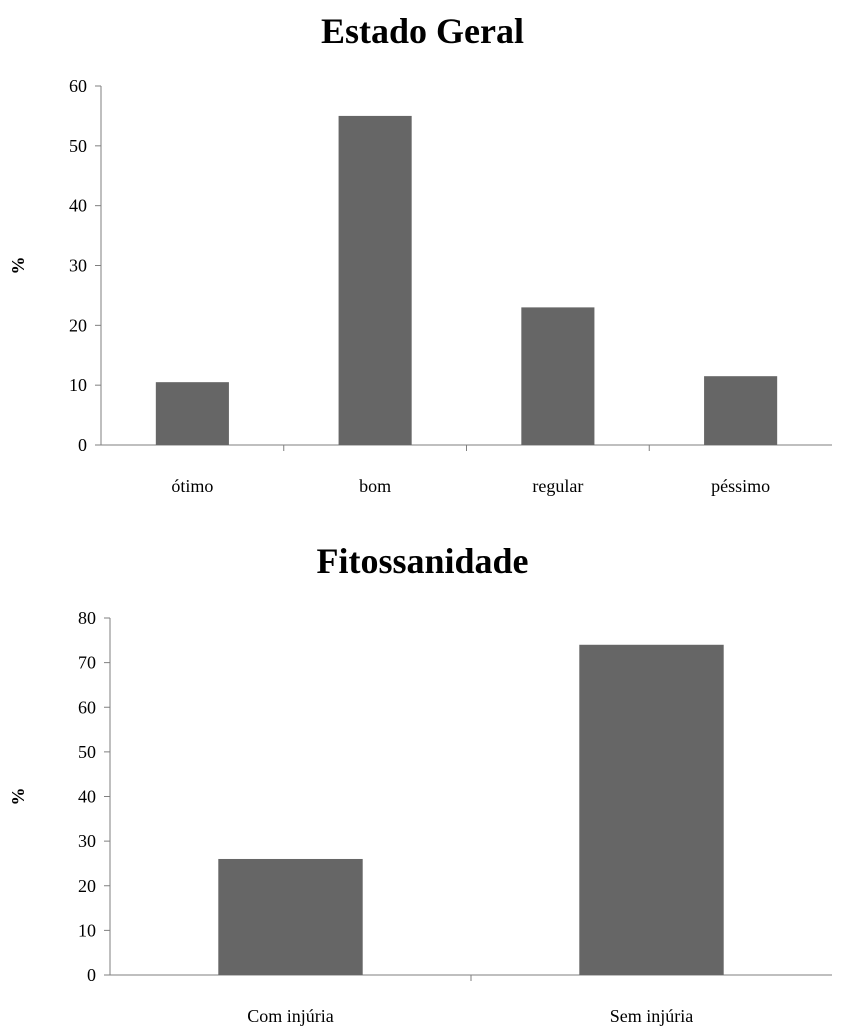  Describe the element at coordinates (652, 1016) in the screenshot. I see `x-category-label: Sem injúria` at that location.